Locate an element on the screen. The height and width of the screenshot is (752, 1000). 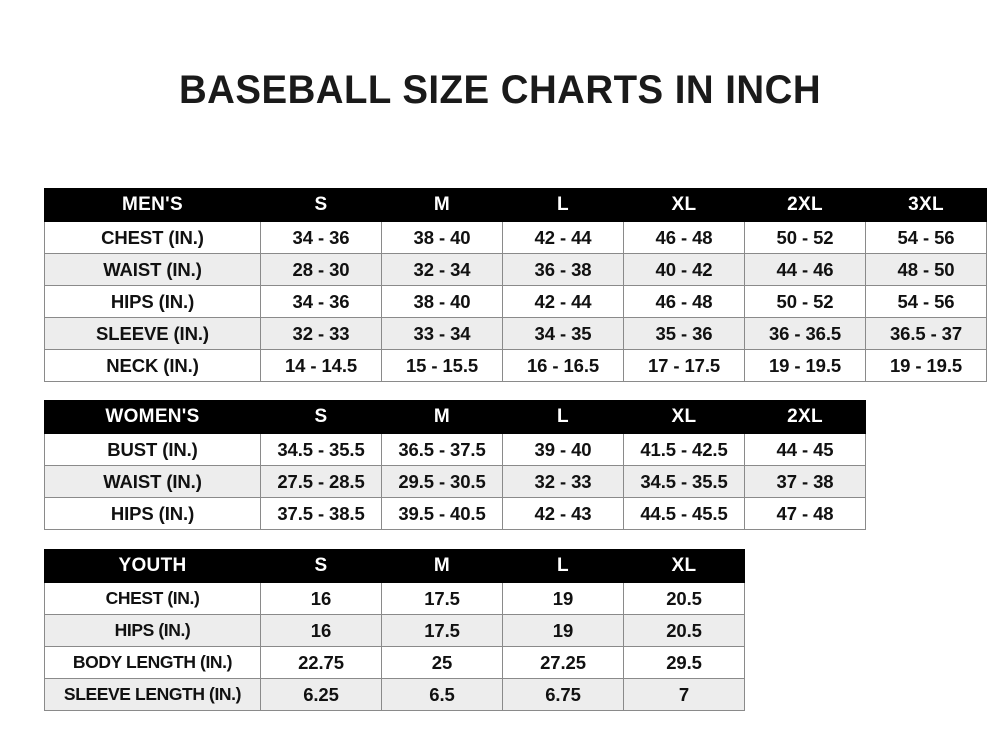
measurement-value: 19 is located at coordinates (563, 630).